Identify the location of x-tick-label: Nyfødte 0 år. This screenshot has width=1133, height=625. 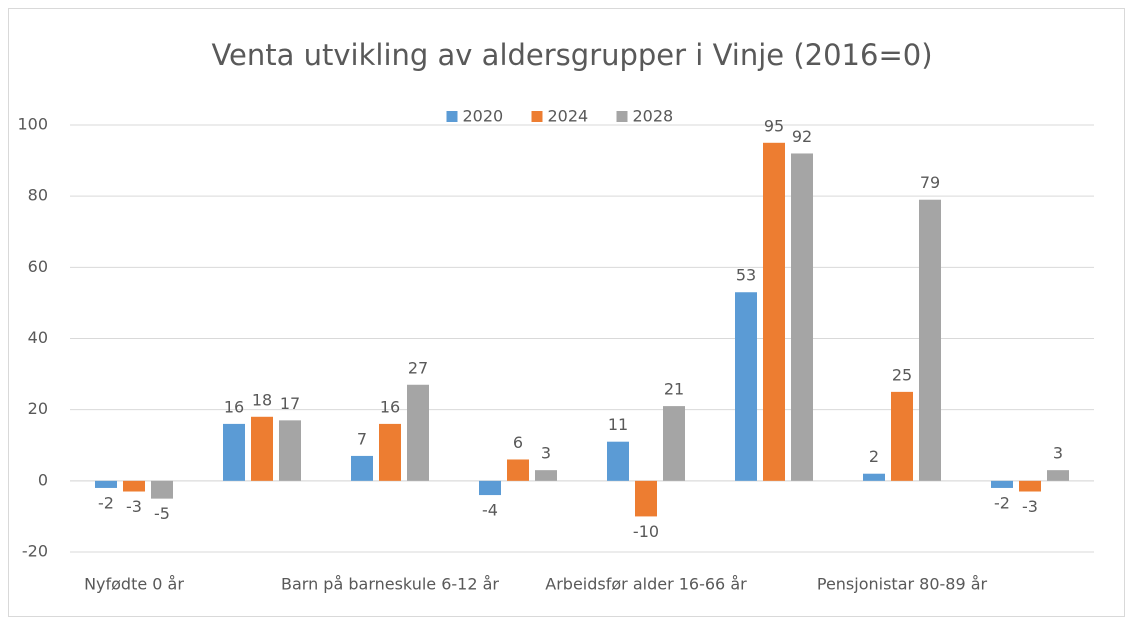
(134, 584).